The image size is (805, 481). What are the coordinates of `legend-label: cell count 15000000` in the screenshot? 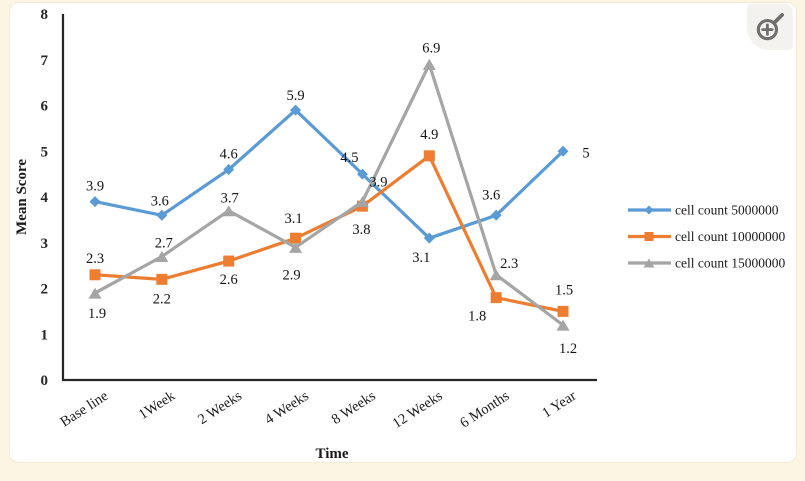 It's located at (730, 263).